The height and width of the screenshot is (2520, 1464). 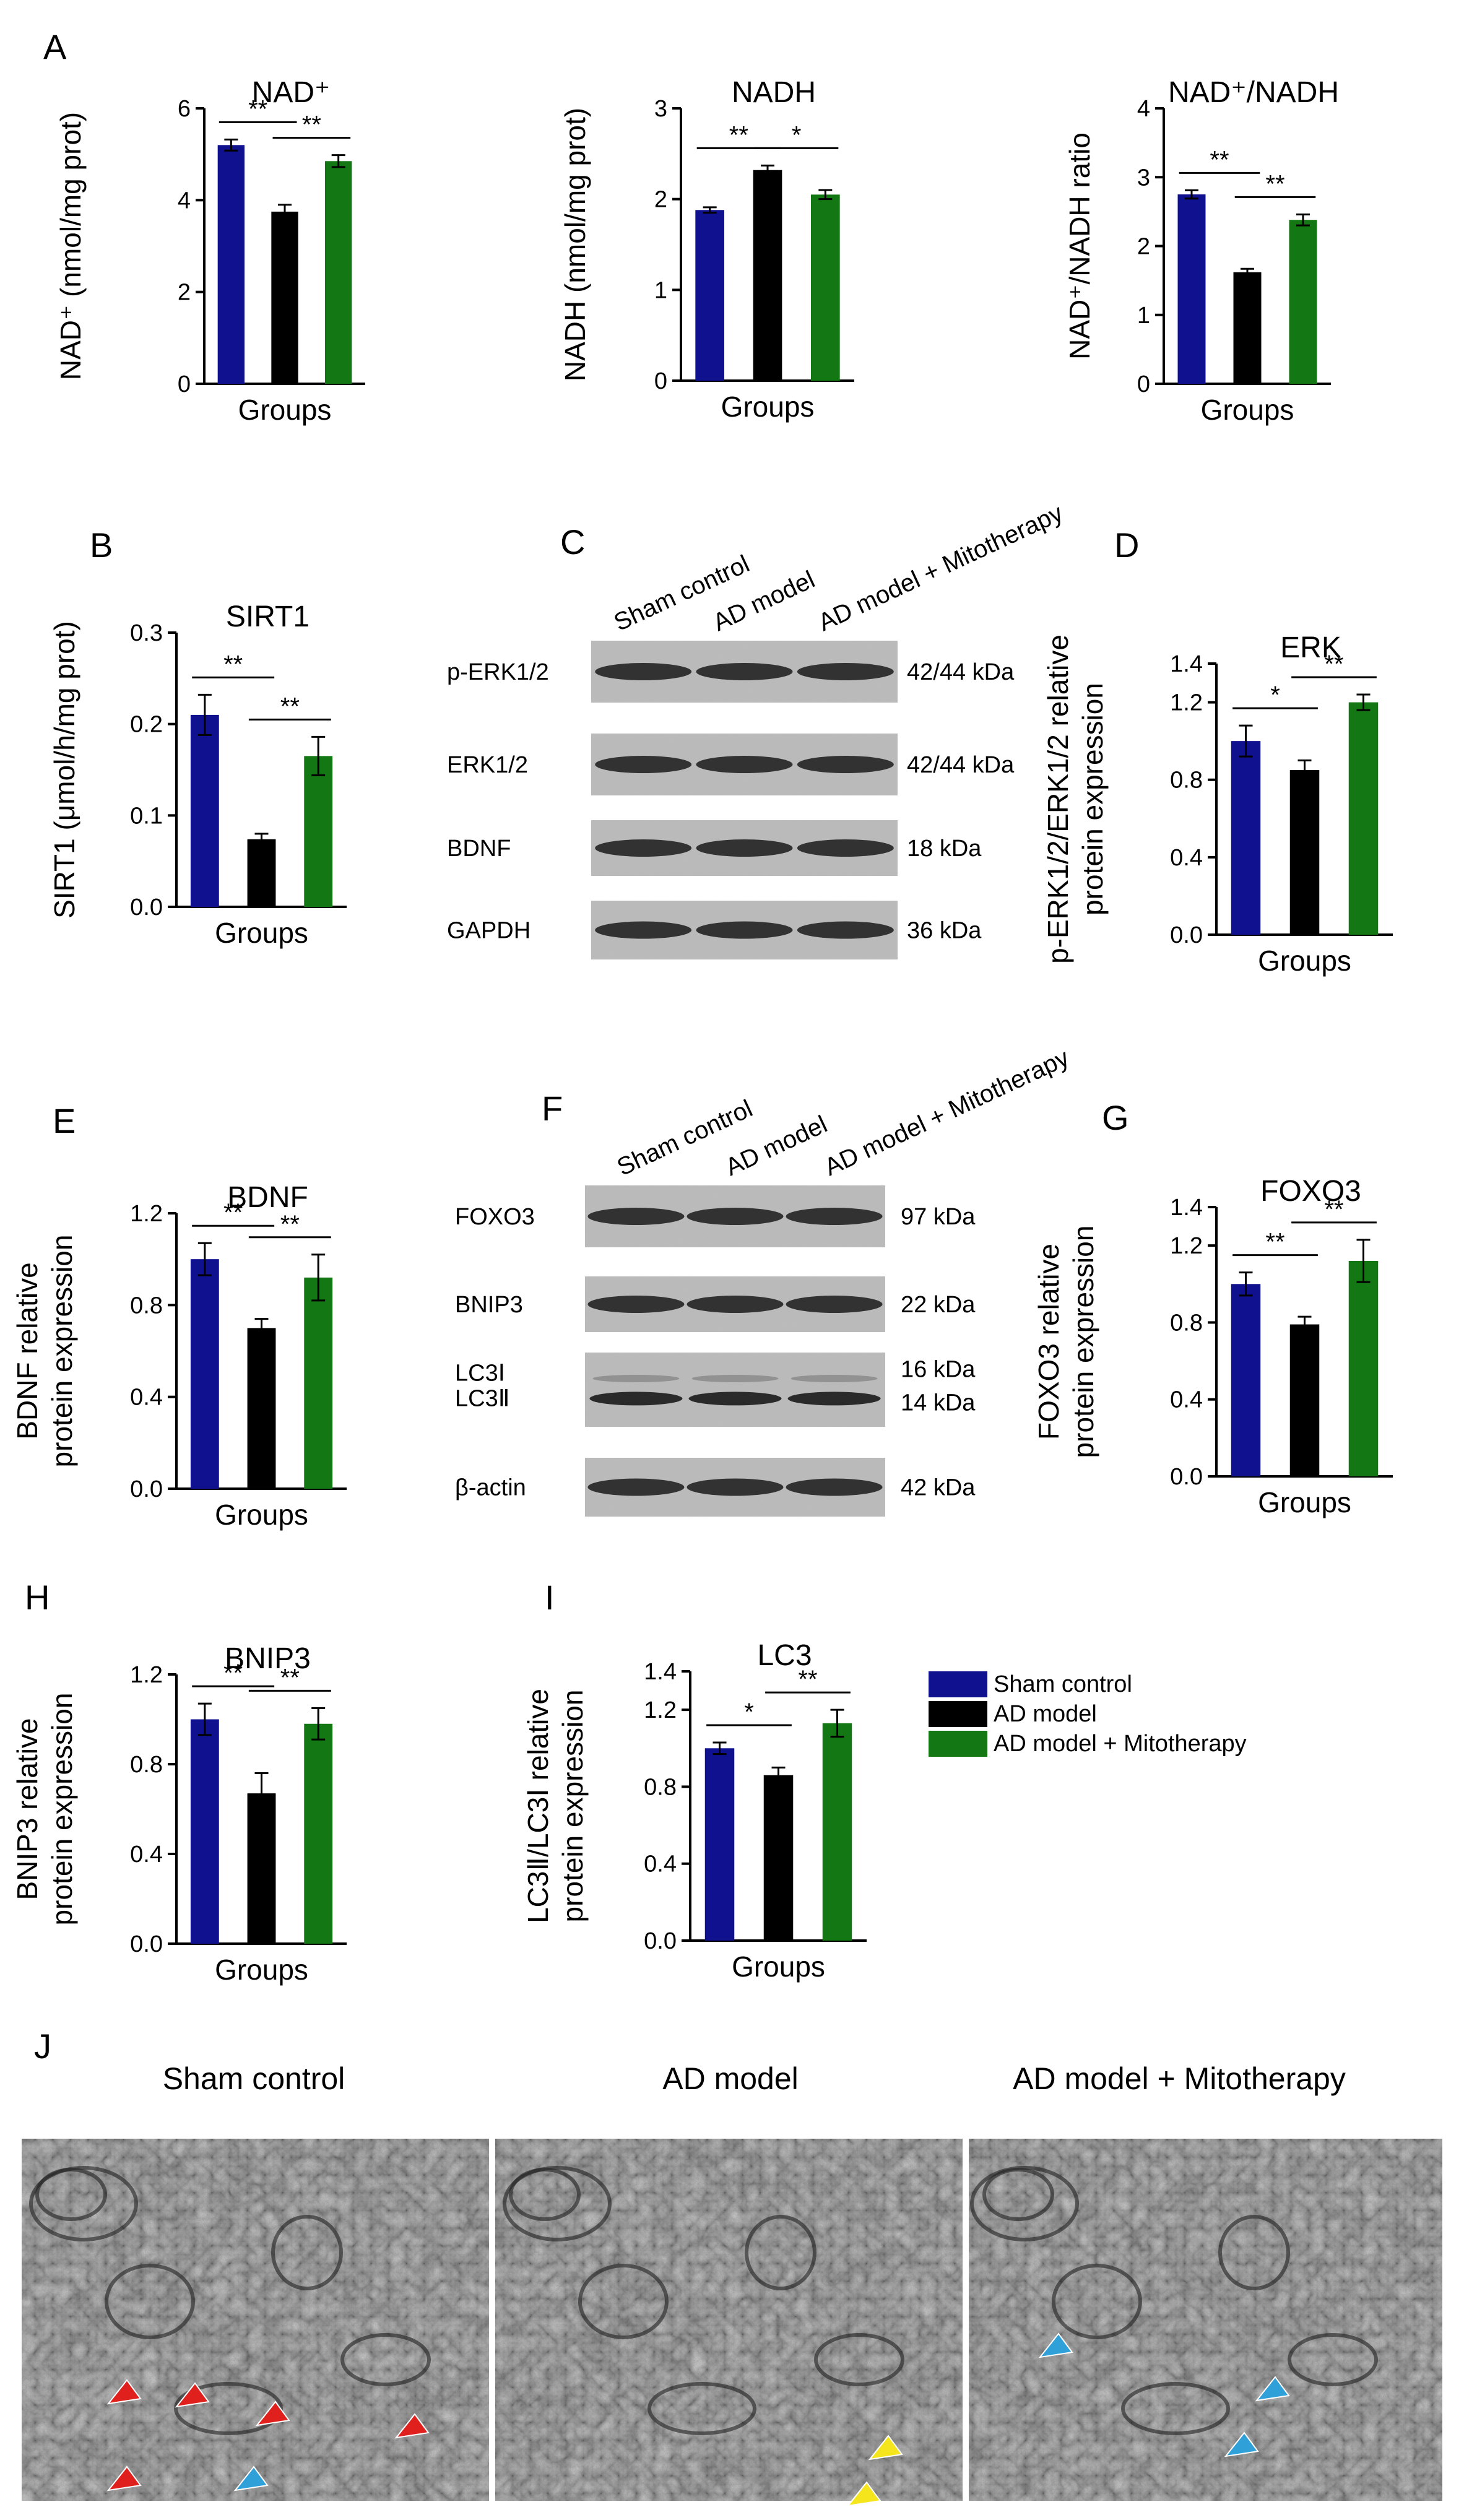 I want to click on blot-kda-2: 14 kDa, so click(x=938, y=1403).